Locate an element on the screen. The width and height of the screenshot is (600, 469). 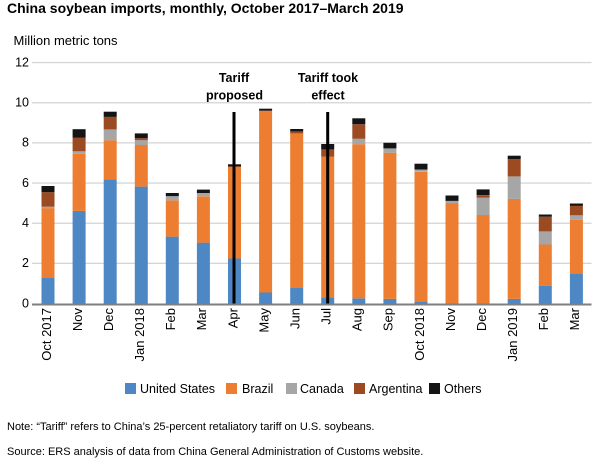
svg-text: proposed is located at coordinates (234, 95).